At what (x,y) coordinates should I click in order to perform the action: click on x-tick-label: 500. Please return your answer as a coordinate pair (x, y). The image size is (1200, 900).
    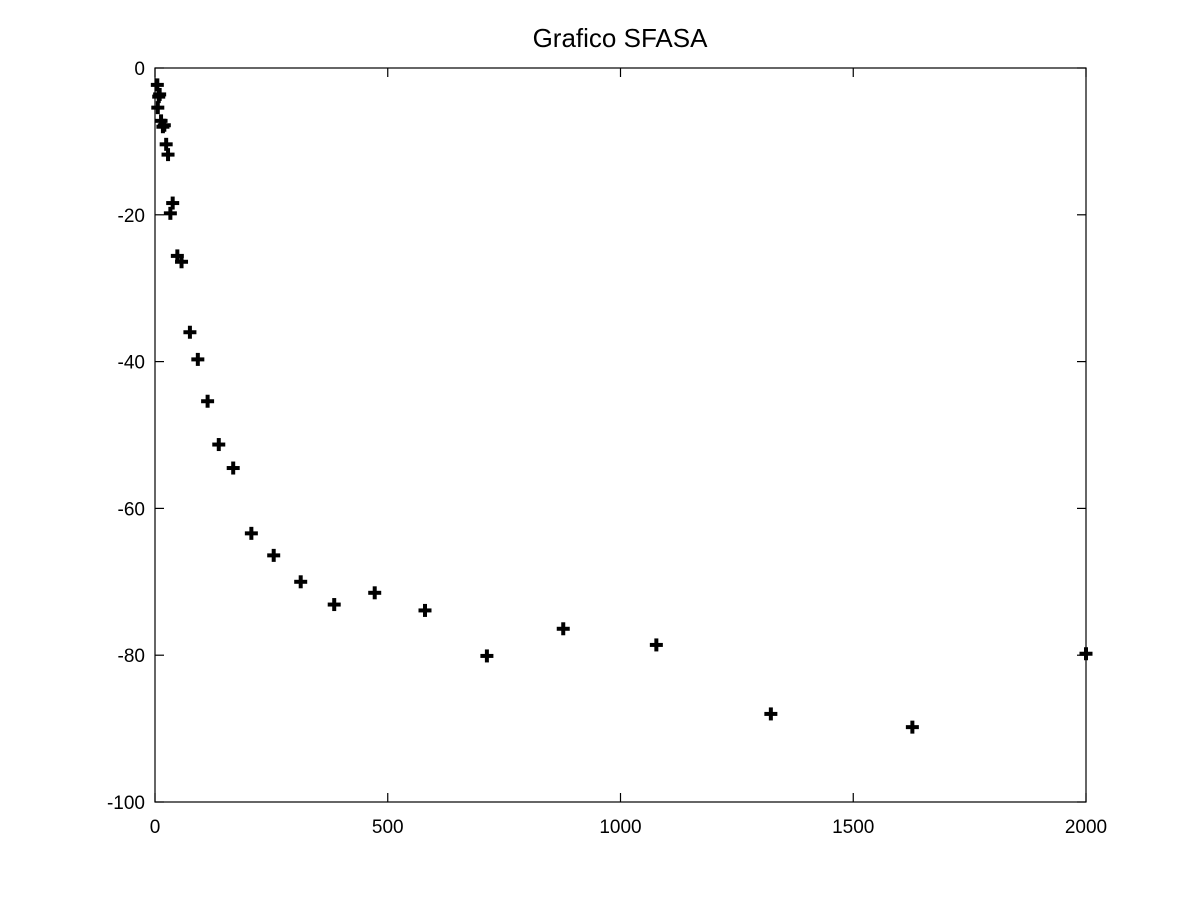
    Looking at the image, I should click on (388, 827).